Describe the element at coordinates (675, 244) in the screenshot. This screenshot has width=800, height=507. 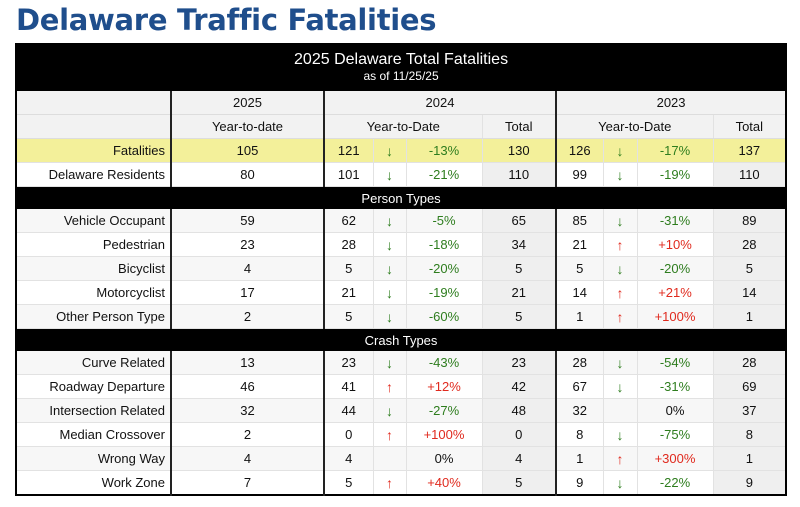
I see `change-2023-percent: +10%` at that location.